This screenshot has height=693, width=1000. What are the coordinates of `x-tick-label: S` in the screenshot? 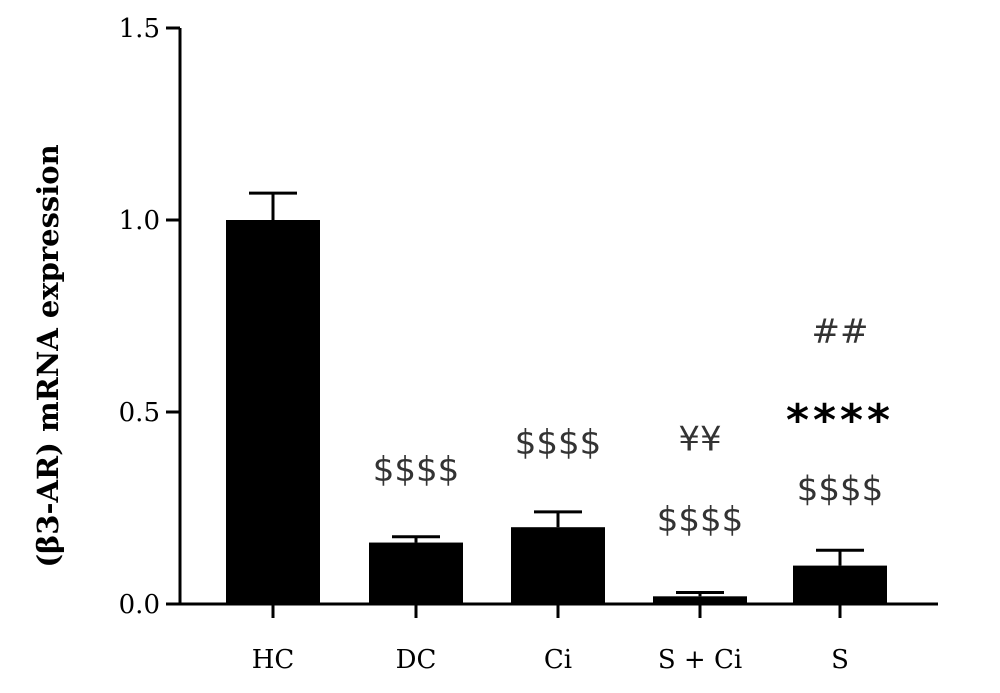 It's located at (840, 660).